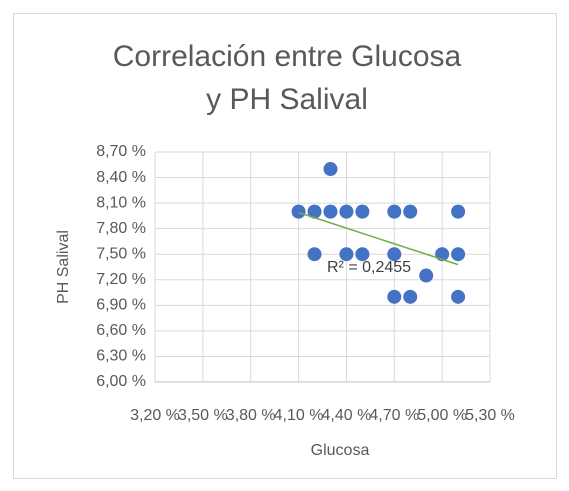  I want to click on x-axis-label: Glucosa, so click(340, 450).